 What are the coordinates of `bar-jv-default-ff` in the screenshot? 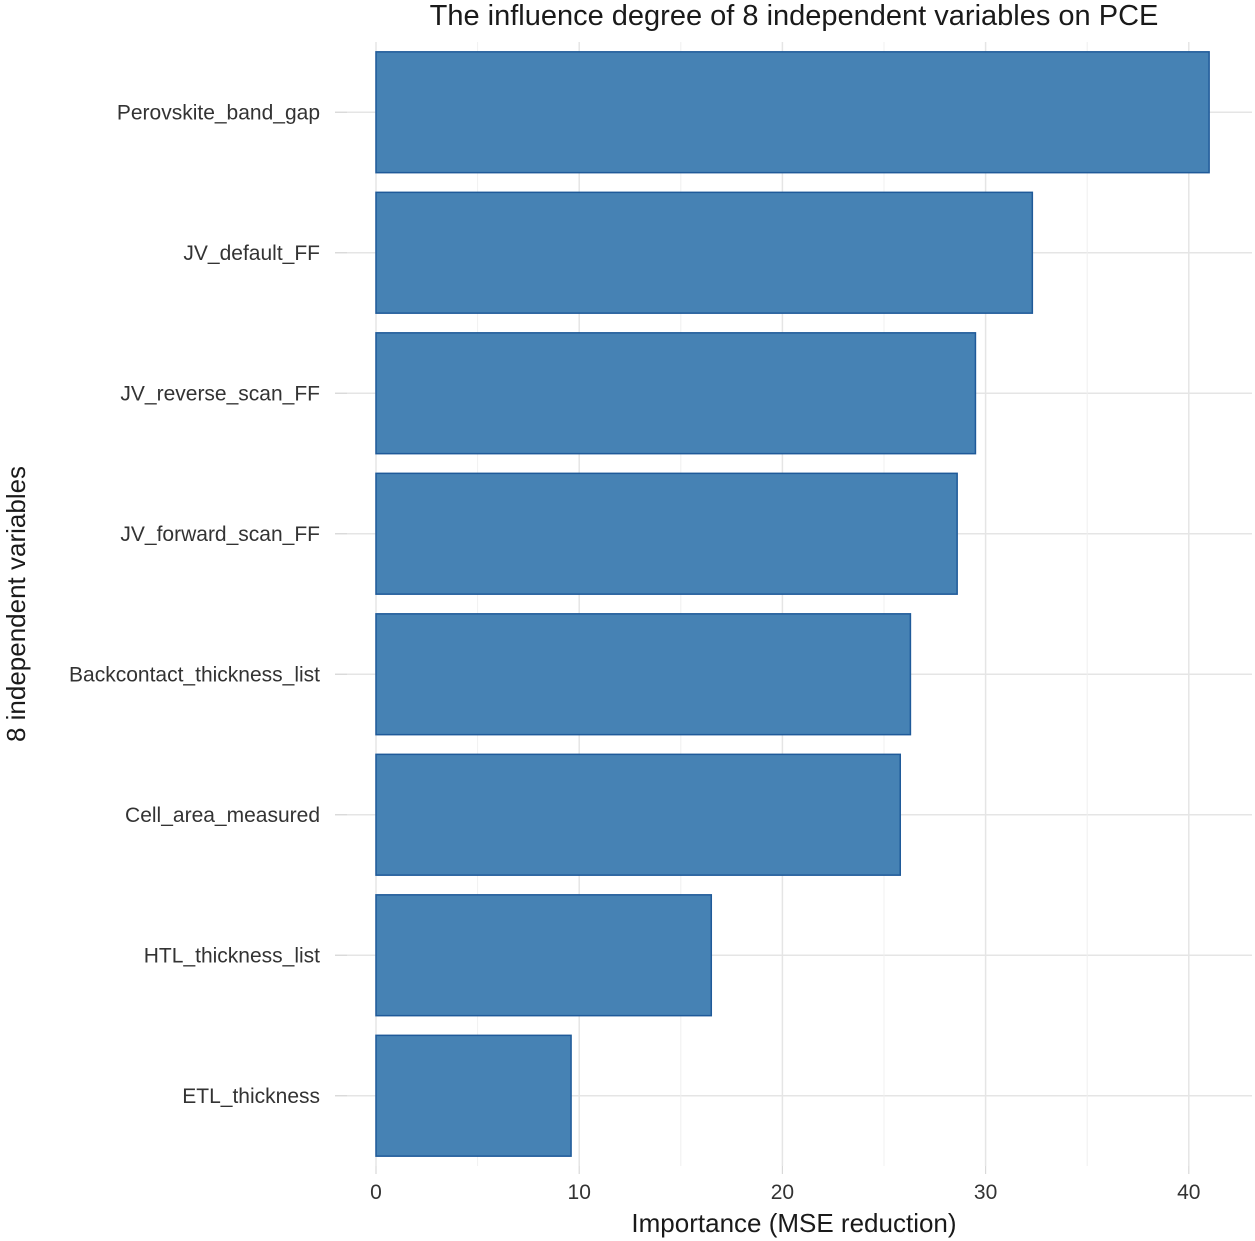 It's located at (704, 252).